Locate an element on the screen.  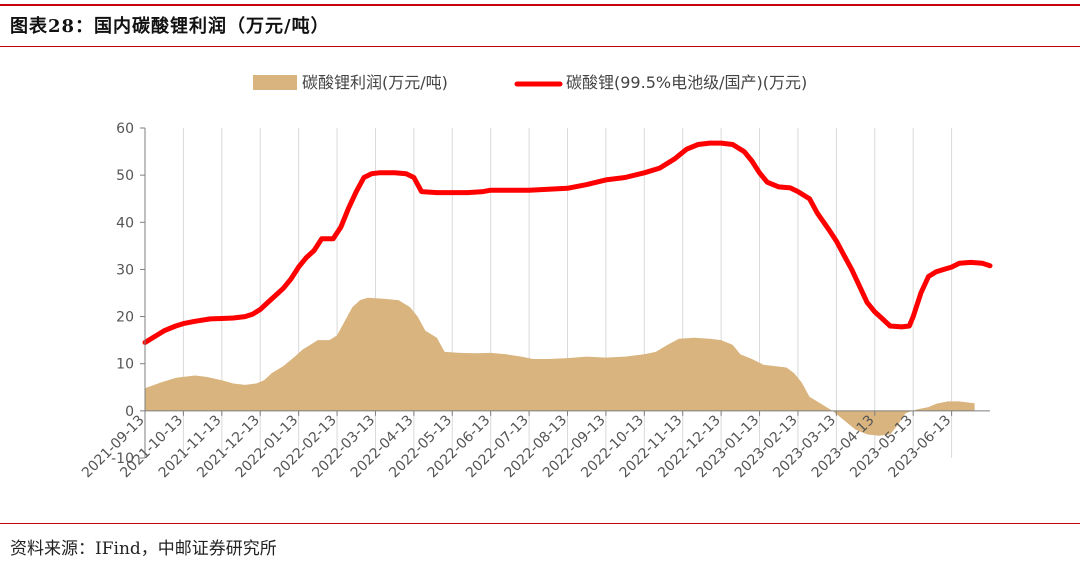
y-tick-label: -10 is located at coordinates (122, 459).